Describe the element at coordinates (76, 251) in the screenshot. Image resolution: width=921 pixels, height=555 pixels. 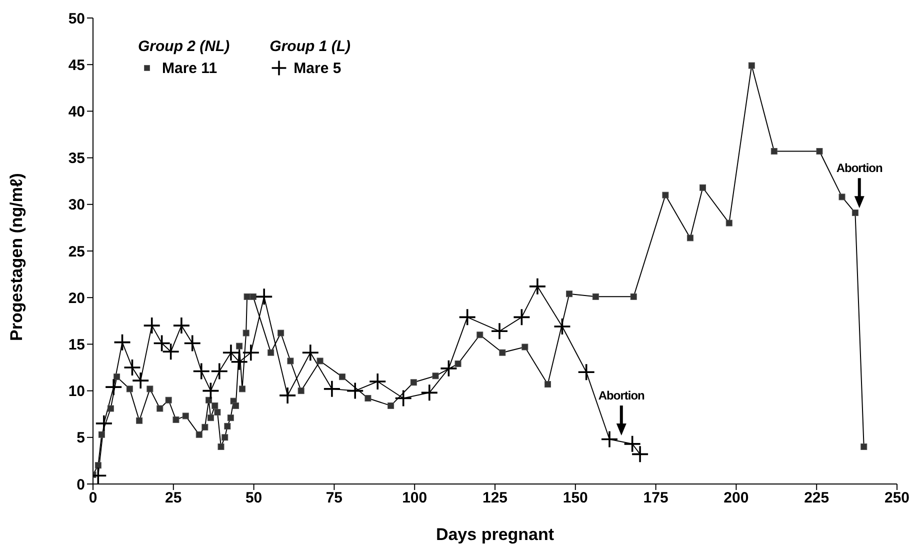
I see `y-tick-label: 25` at that location.